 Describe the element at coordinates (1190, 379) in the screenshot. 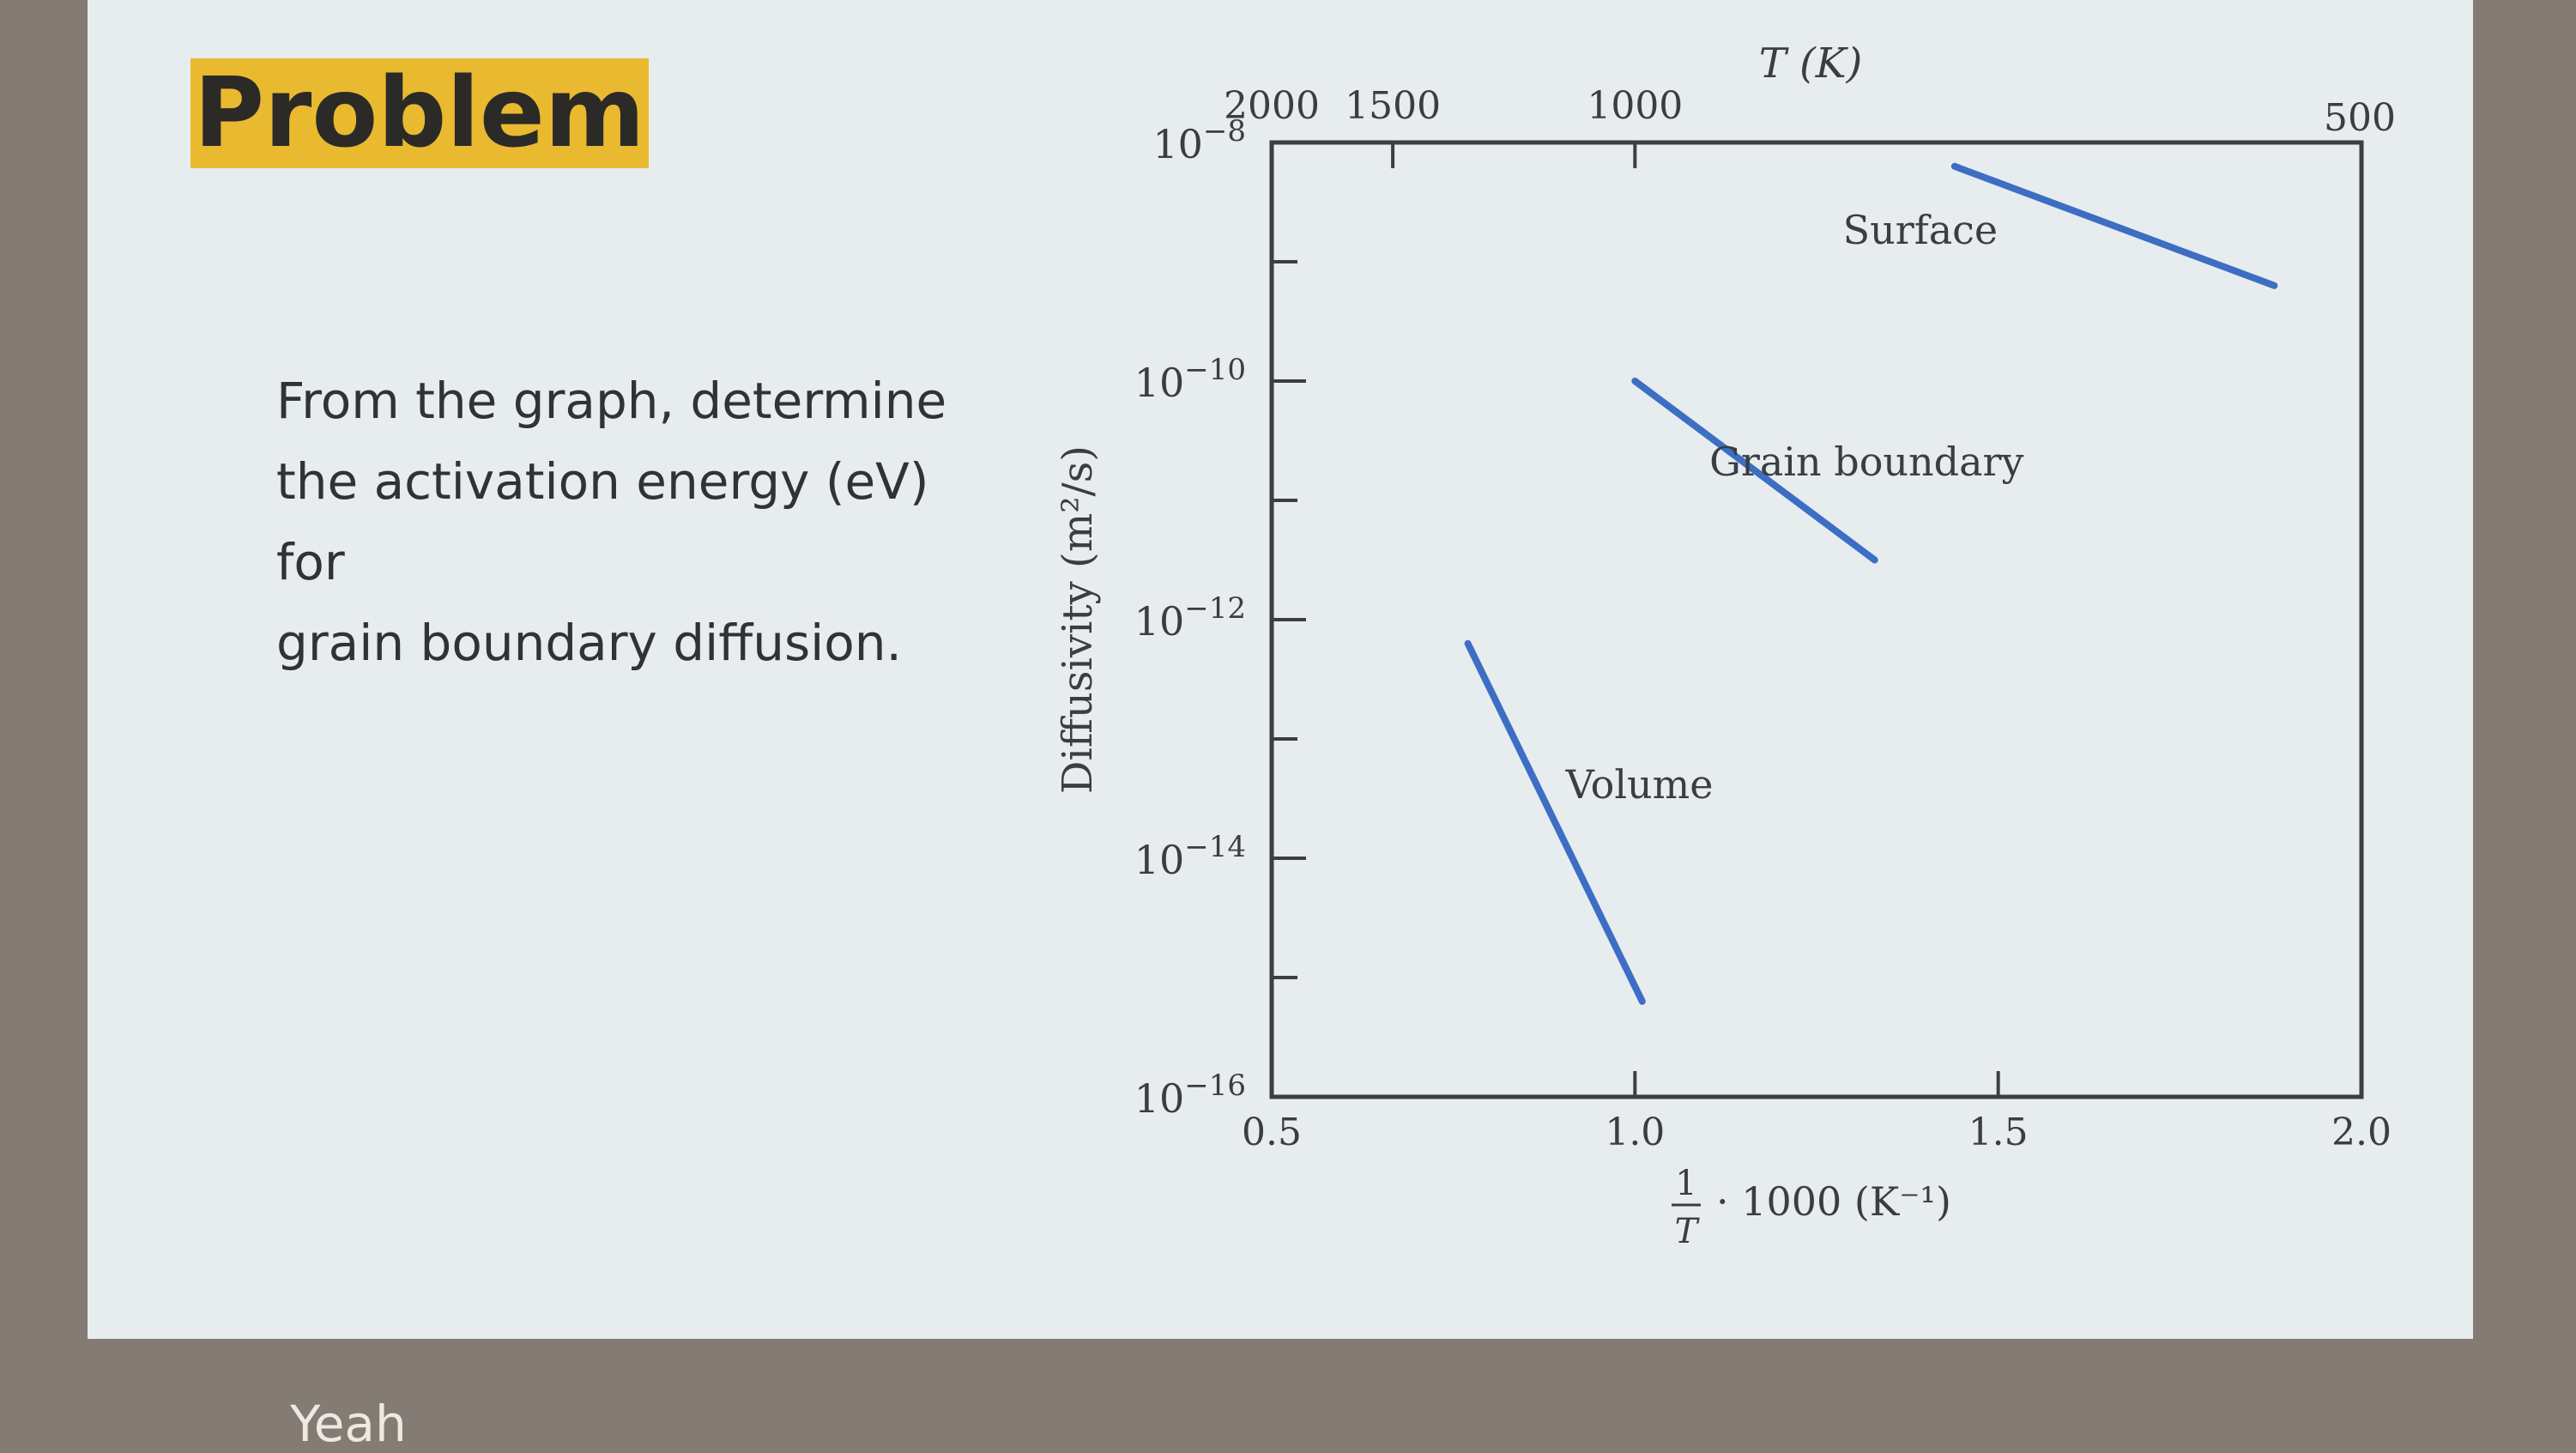

I see `y-tick-label: 10−10` at that location.